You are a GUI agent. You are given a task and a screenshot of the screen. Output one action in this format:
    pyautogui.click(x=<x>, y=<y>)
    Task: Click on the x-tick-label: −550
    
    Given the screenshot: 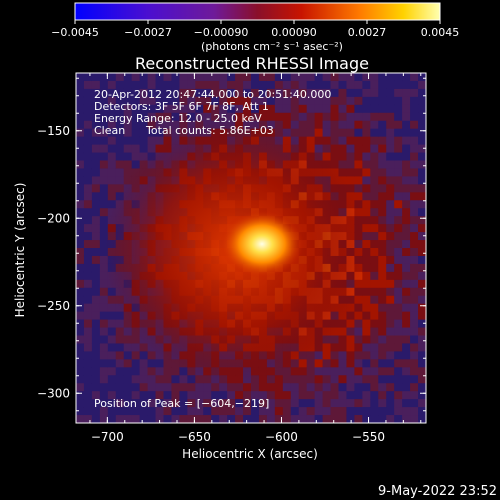 What is the action you would take?
    pyautogui.click(x=368, y=437)
    